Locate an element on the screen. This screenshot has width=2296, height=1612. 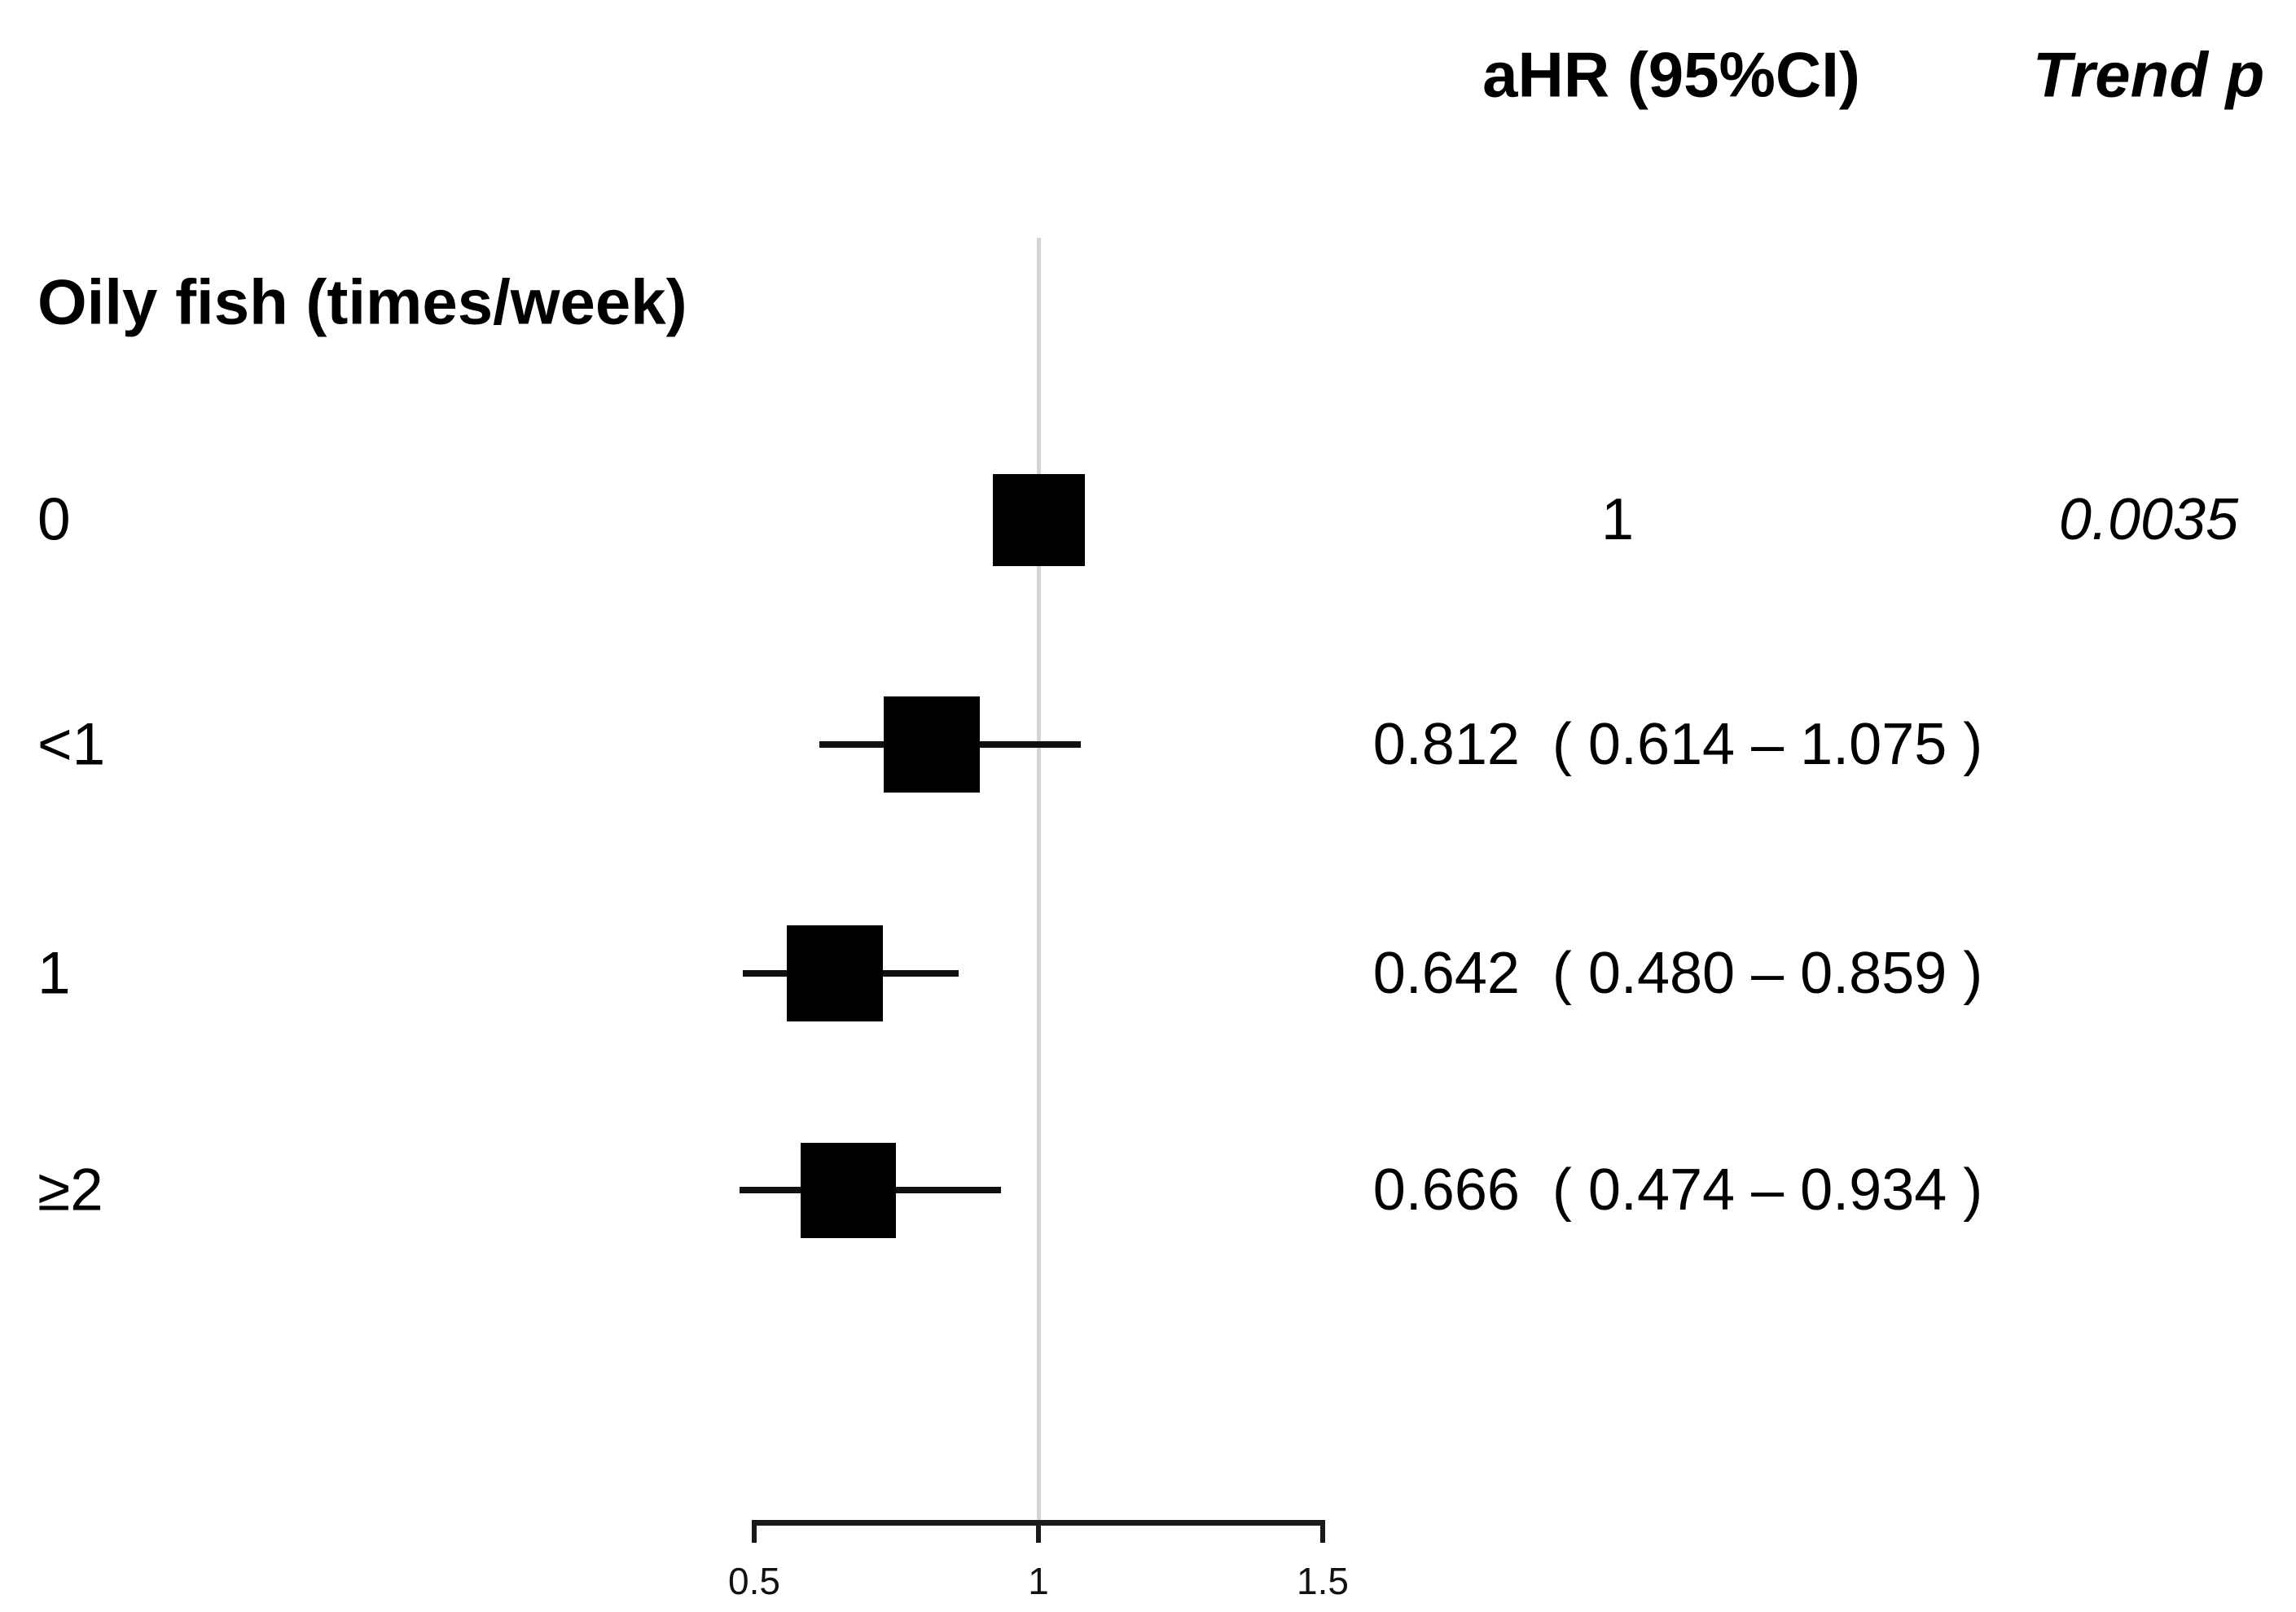
group-label: Oily fish (times/week) is located at coordinates (362, 302).